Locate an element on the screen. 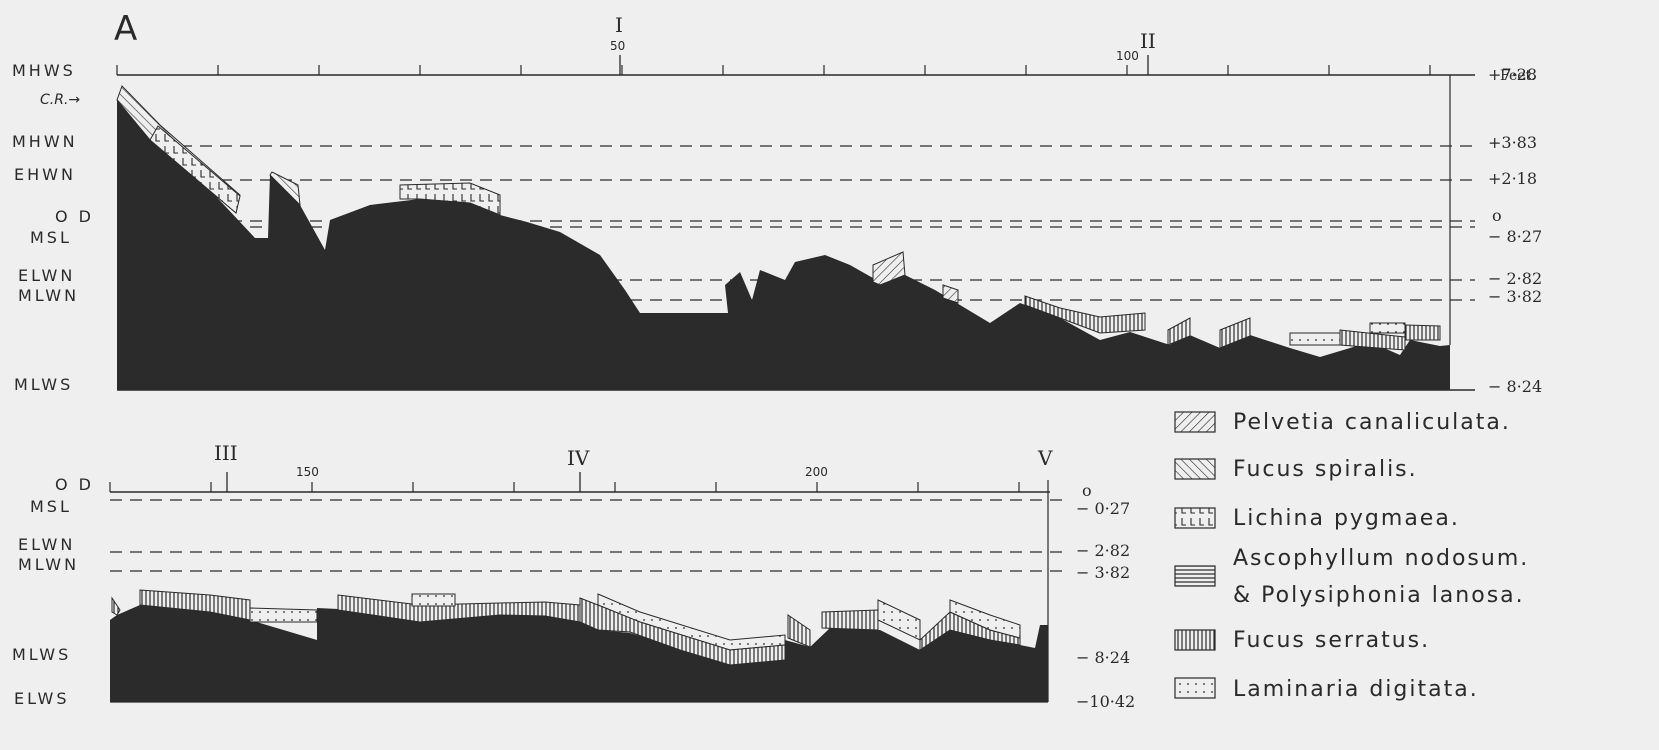 This screenshot has width=1659, height=750. bottom-rock-profile is located at coordinates (579, 653).